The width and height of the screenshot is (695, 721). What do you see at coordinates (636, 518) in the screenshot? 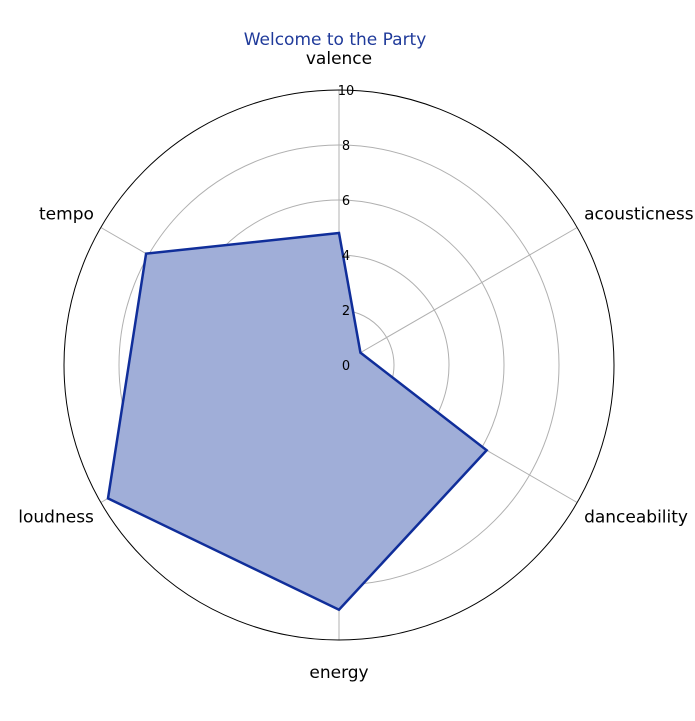
I see `axis-label-danceability: danceability` at bounding box center [636, 518].